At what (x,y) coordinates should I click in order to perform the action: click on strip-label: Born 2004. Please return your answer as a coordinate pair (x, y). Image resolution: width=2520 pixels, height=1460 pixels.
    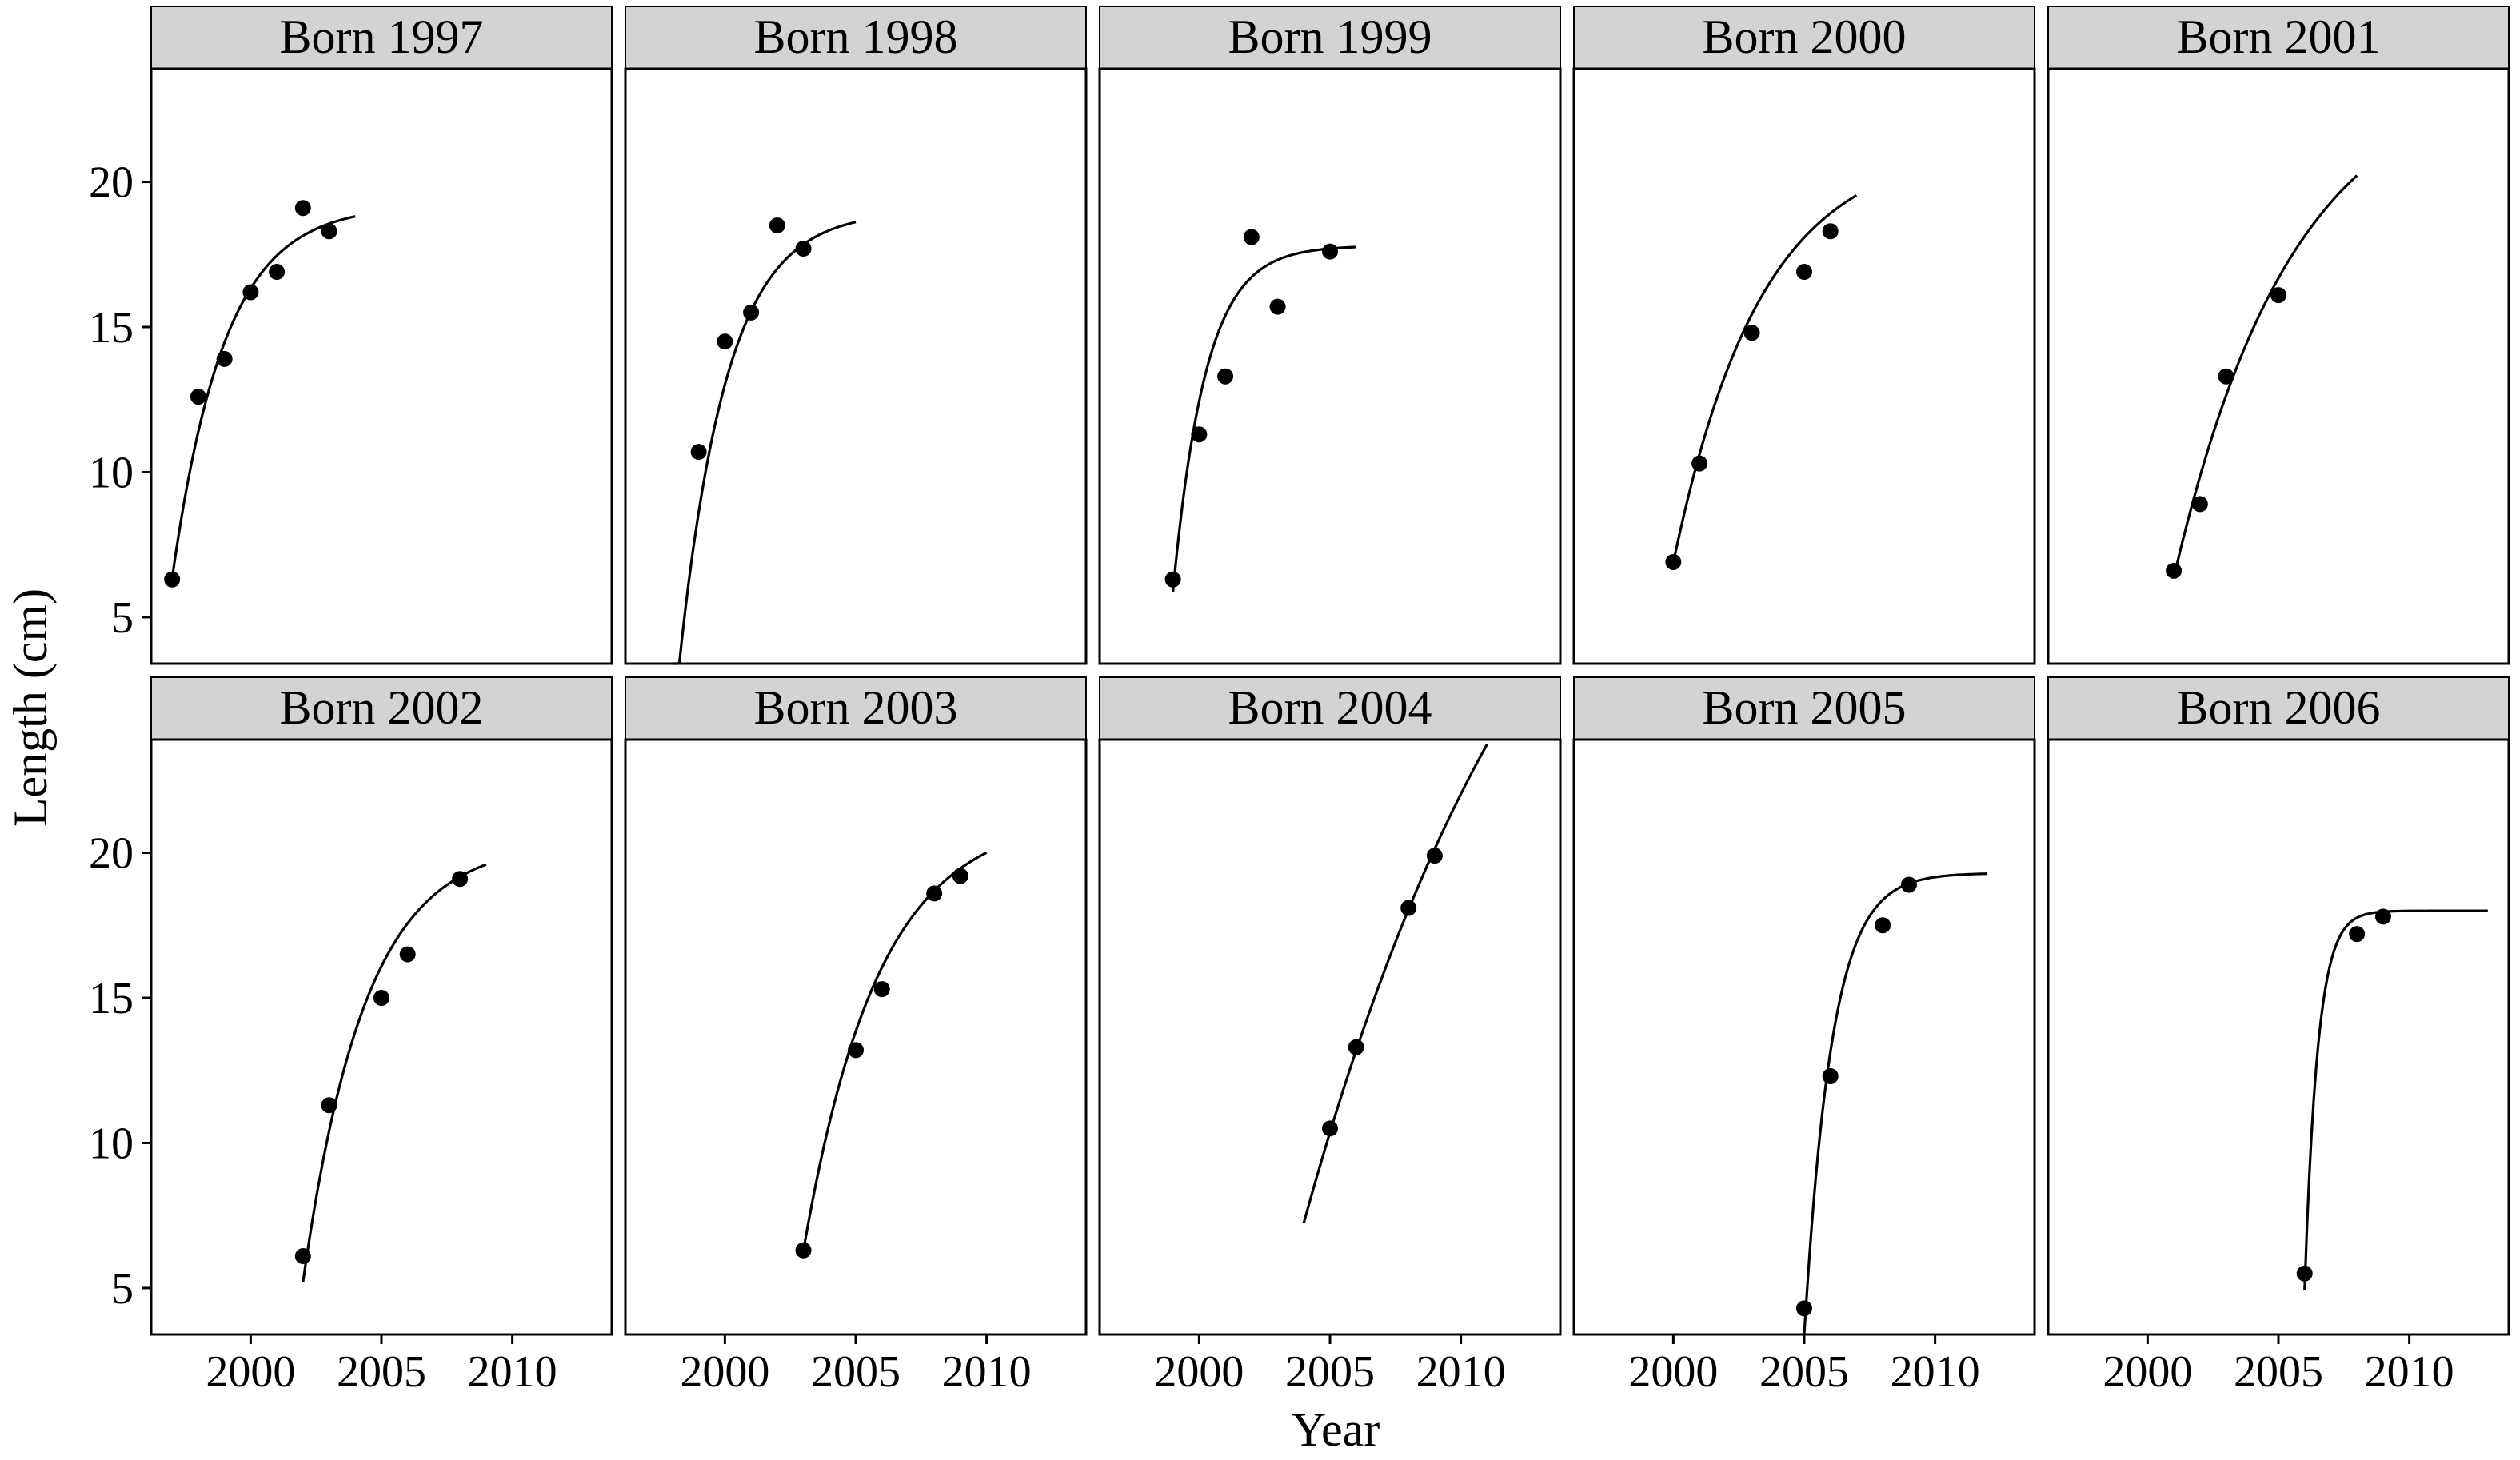
    Looking at the image, I should click on (1330, 707).